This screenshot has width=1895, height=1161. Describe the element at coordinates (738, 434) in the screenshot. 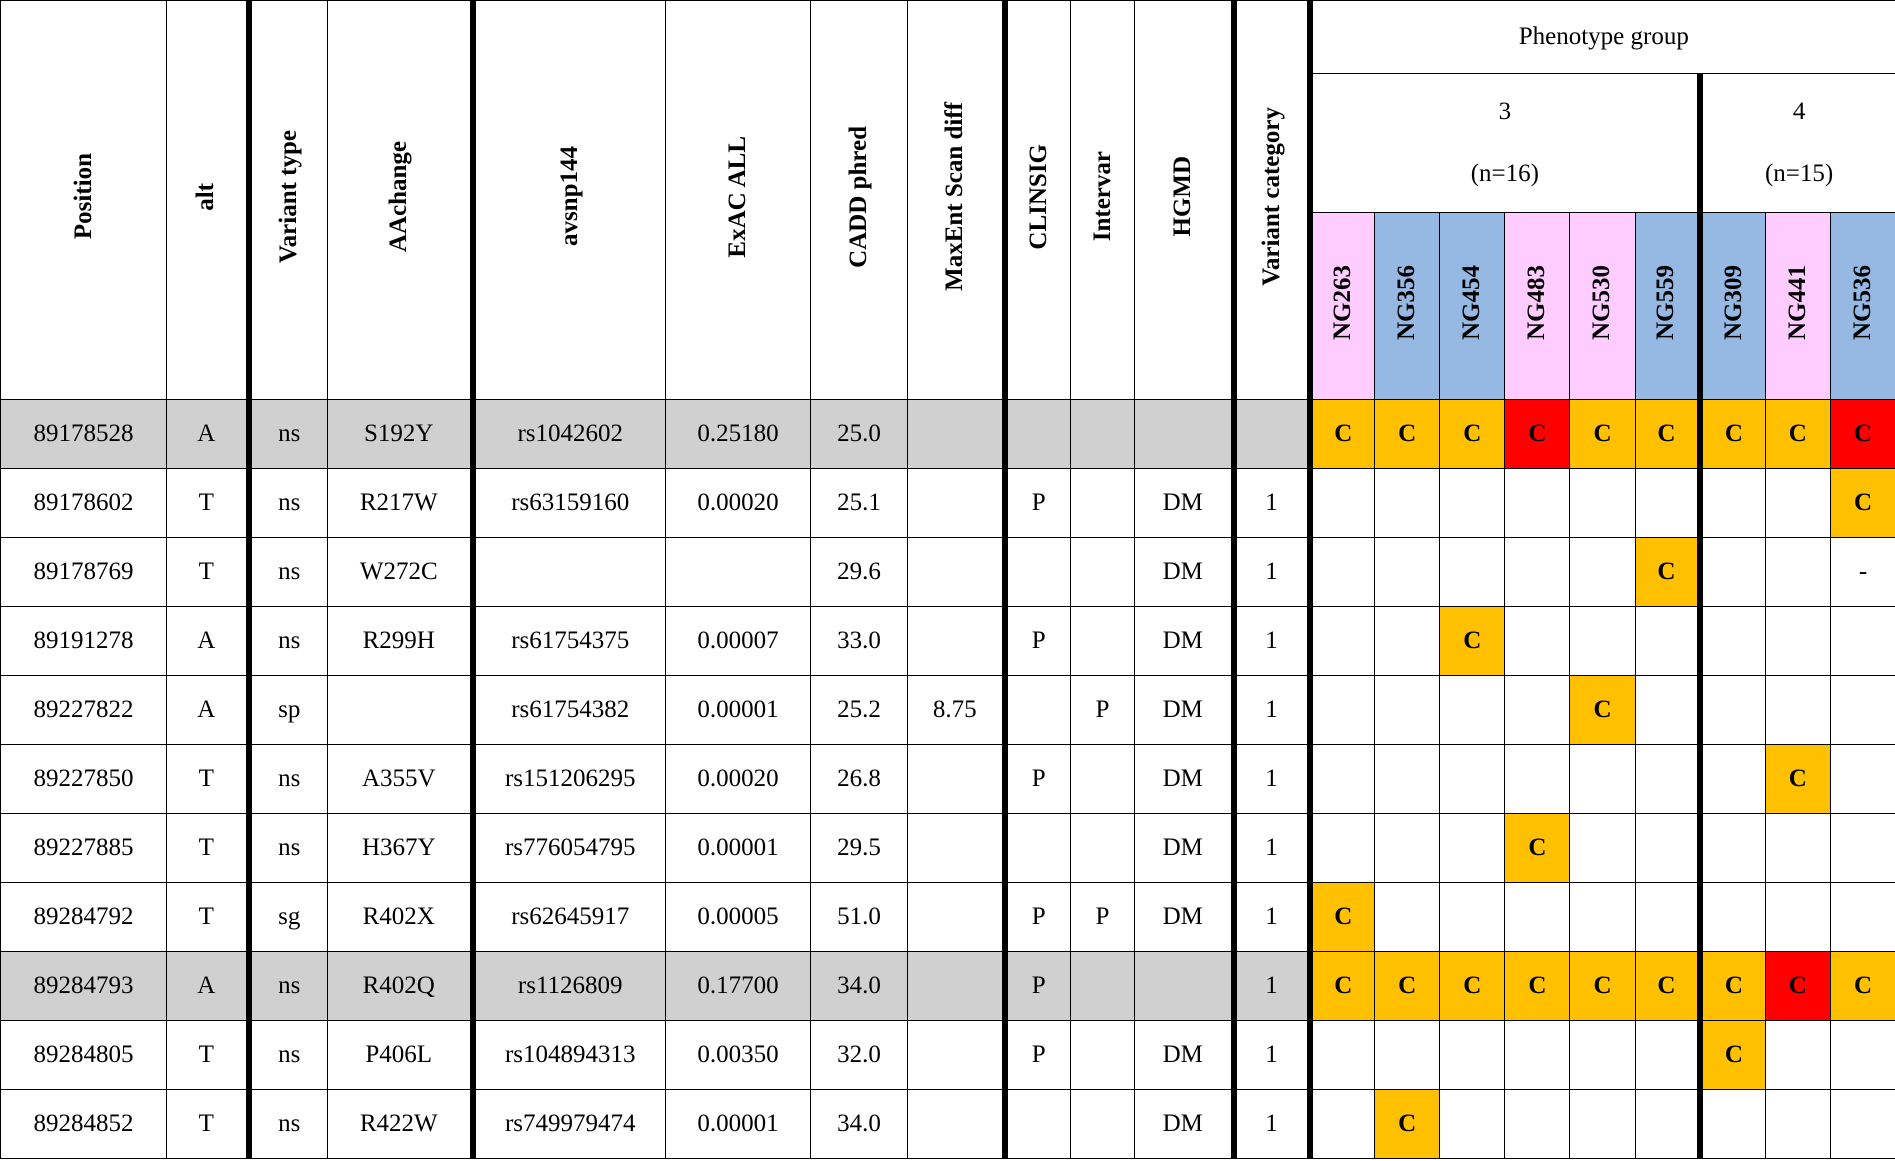

I see `table-cell: 0.25180` at that location.